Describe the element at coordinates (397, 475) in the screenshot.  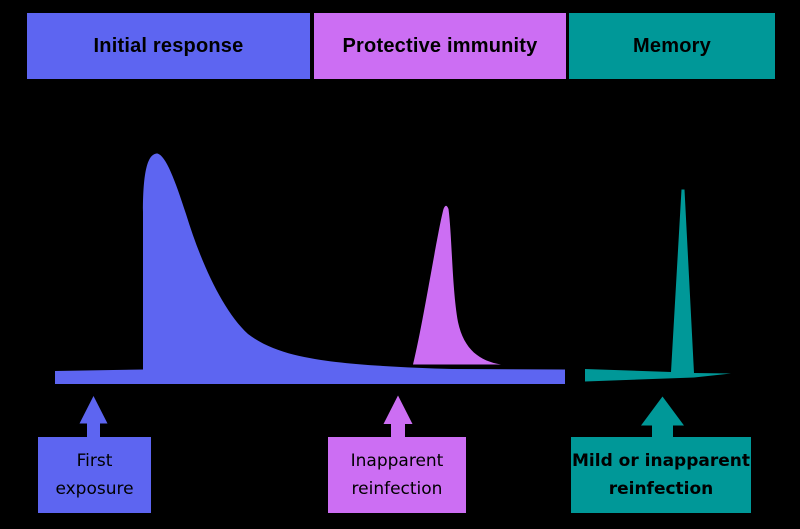
I see `event-box-inapparent-reinfection: Inapparent reinfection` at that location.